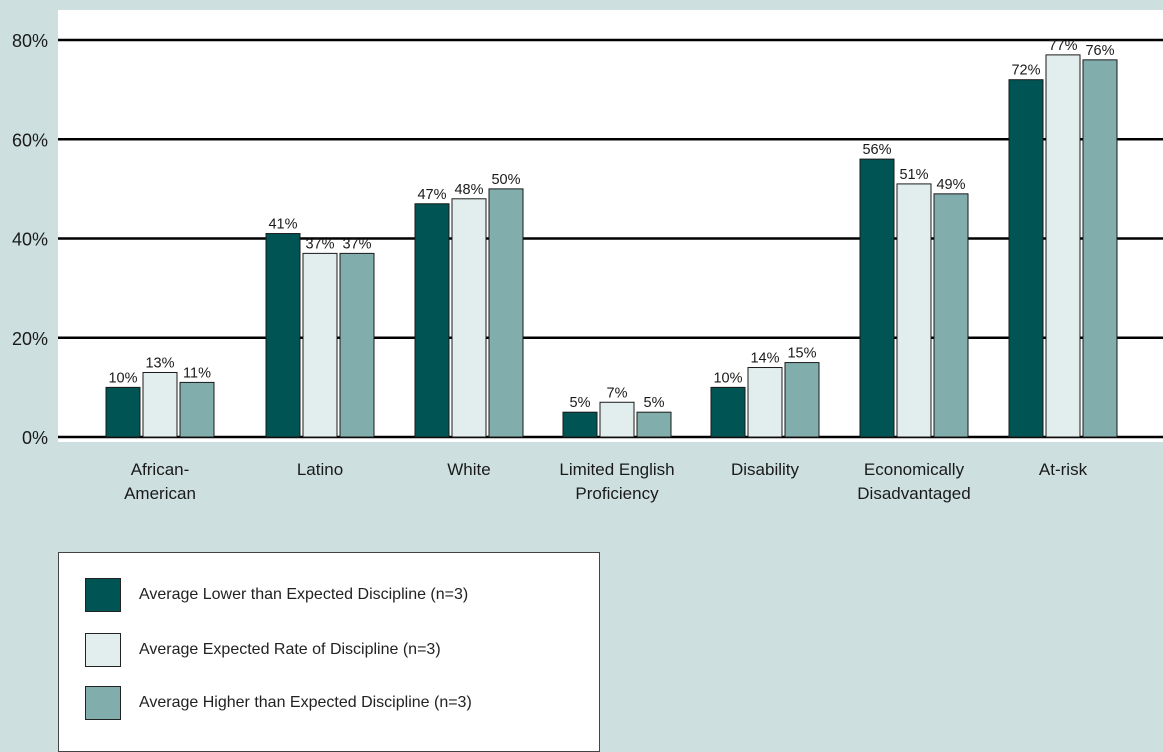 This screenshot has width=1163, height=752. Describe the element at coordinates (1099, 51) in the screenshot. I see `data-label: 76%` at that location.